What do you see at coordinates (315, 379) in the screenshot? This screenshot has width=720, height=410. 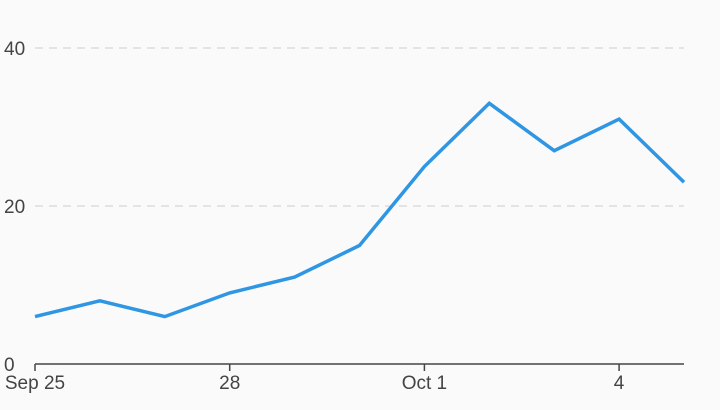 I see `x-axis-ticks: Sep 25 28 Oct 1 4` at bounding box center [315, 379].